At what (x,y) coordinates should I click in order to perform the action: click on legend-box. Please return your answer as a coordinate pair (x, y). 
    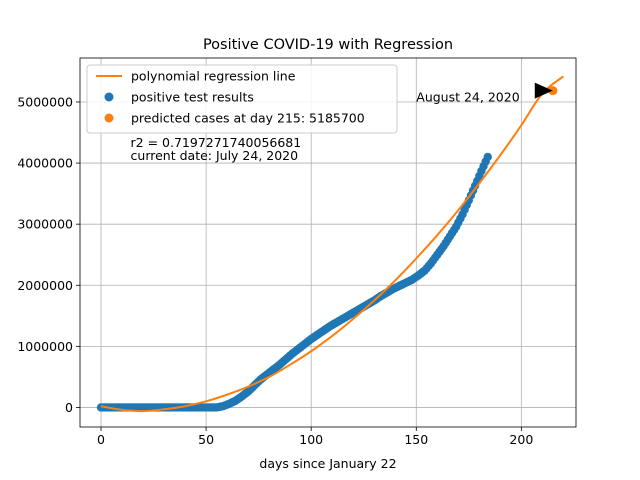
    Looking at the image, I should click on (242, 99).